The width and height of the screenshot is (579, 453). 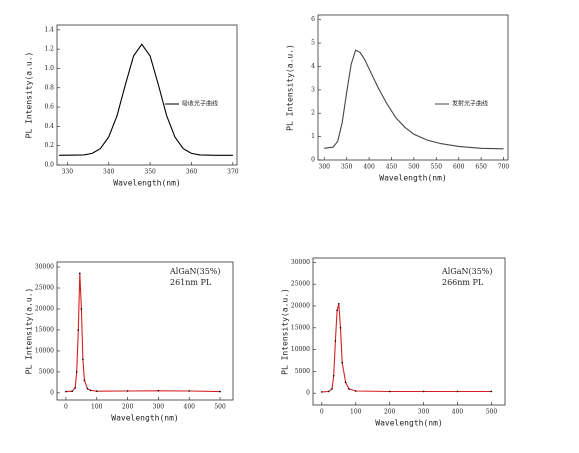 What do you see at coordinates (49, 165) in the screenshot?
I see `y-tick-label: 0.0` at bounding box center [49, 165].